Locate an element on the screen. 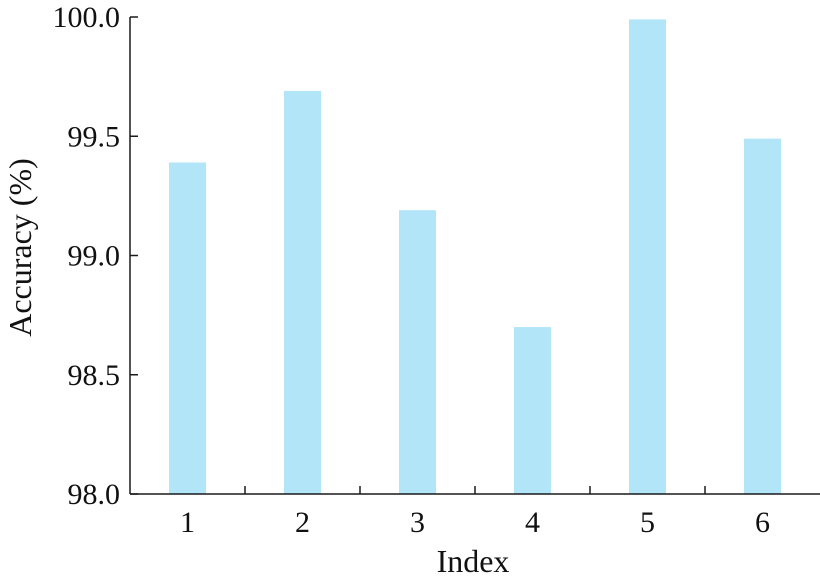  x-tick-label: 6 is located at coordinates (762, 522).